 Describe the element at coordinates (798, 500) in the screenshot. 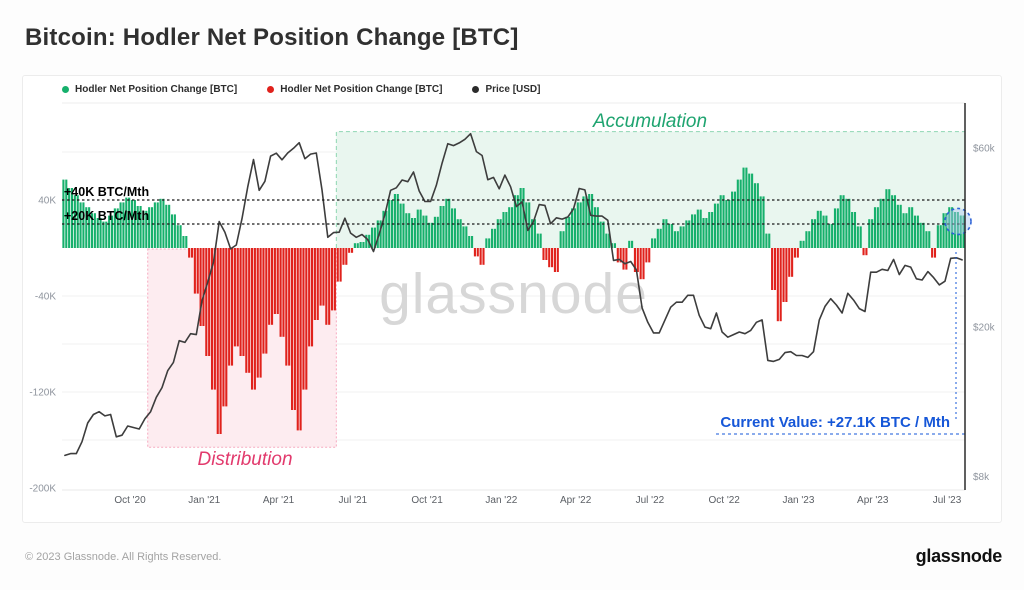

I see `svg-text: Jan '23` at that location.